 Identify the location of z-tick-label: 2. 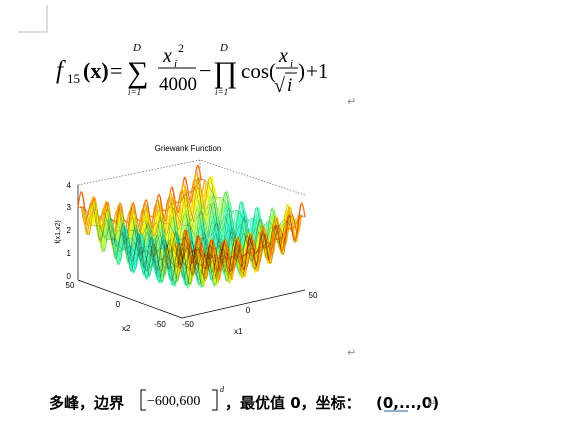
(69, 230).